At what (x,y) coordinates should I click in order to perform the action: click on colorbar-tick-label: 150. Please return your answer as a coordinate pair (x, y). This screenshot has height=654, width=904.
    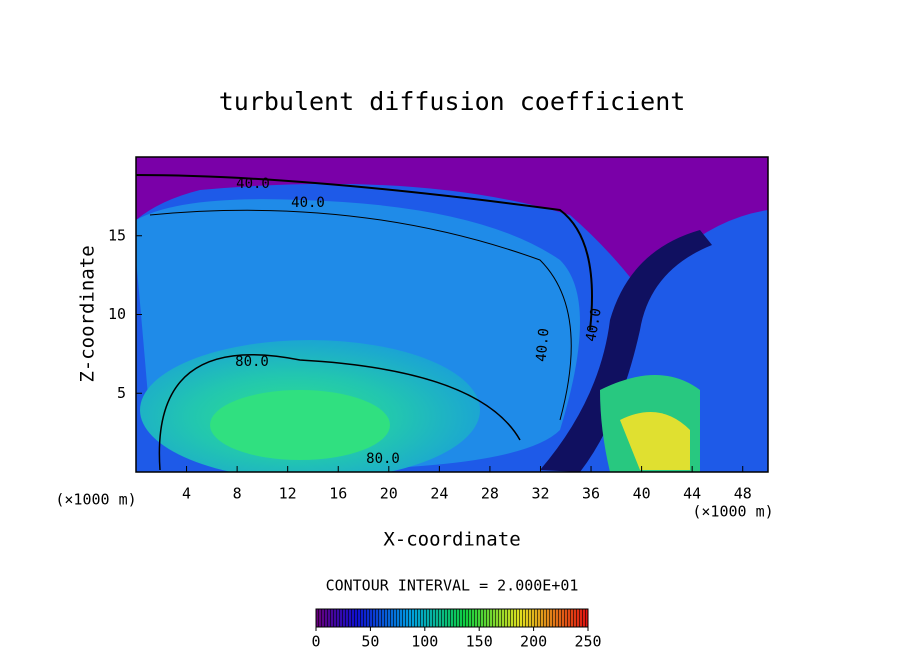
    Looking at the image, I should click on (479, 642).